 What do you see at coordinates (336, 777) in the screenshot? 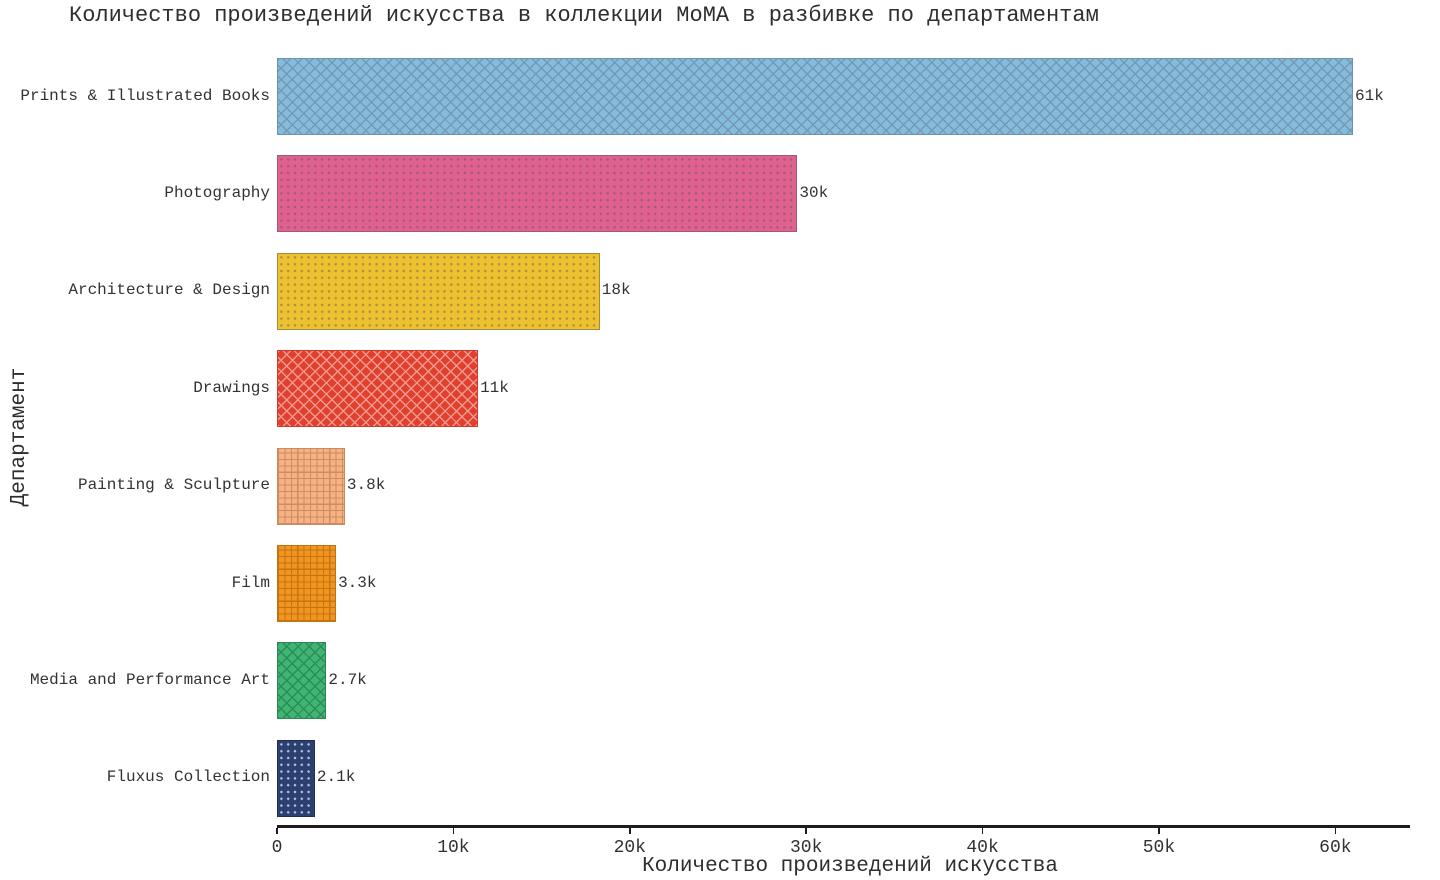
I see `value-label: 2.1k` at bounding box center [336, 777].